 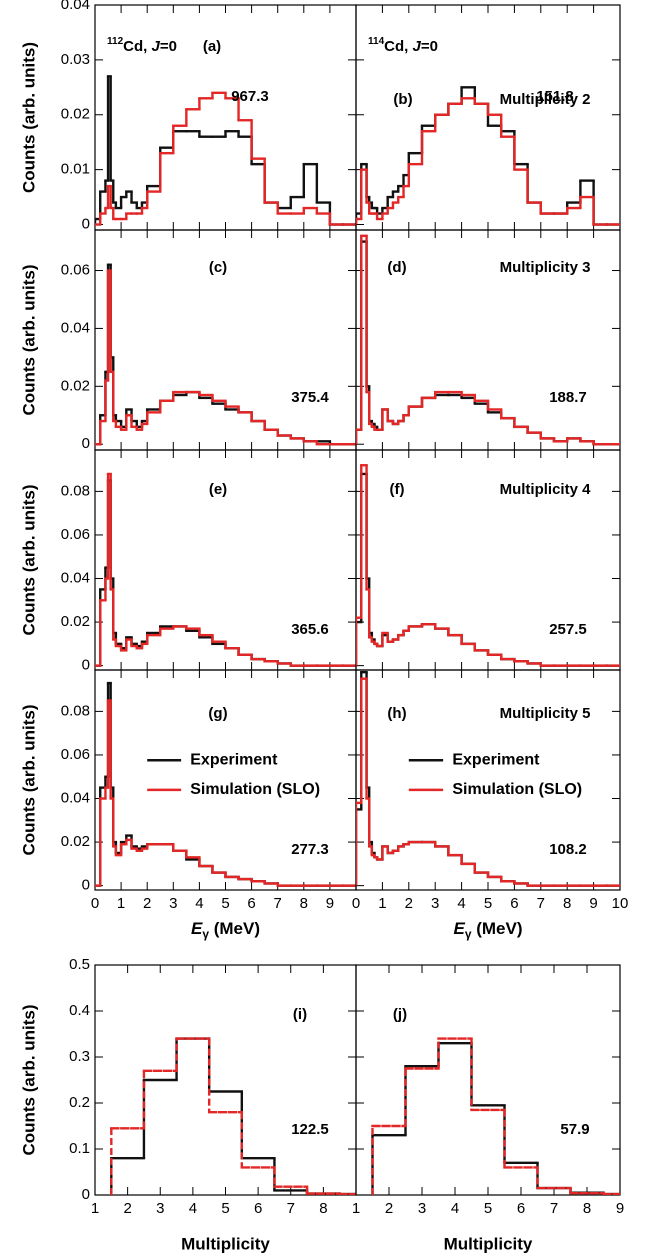 What do you see at coordinates (310, 849) in the screenshot?
I see `count-annotation: 277.3` at bounding box center [310, 849].